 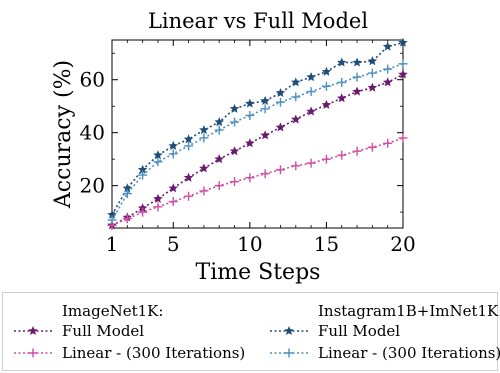 I want to click on y-tick-label: 40, so click(x=92, y=133).